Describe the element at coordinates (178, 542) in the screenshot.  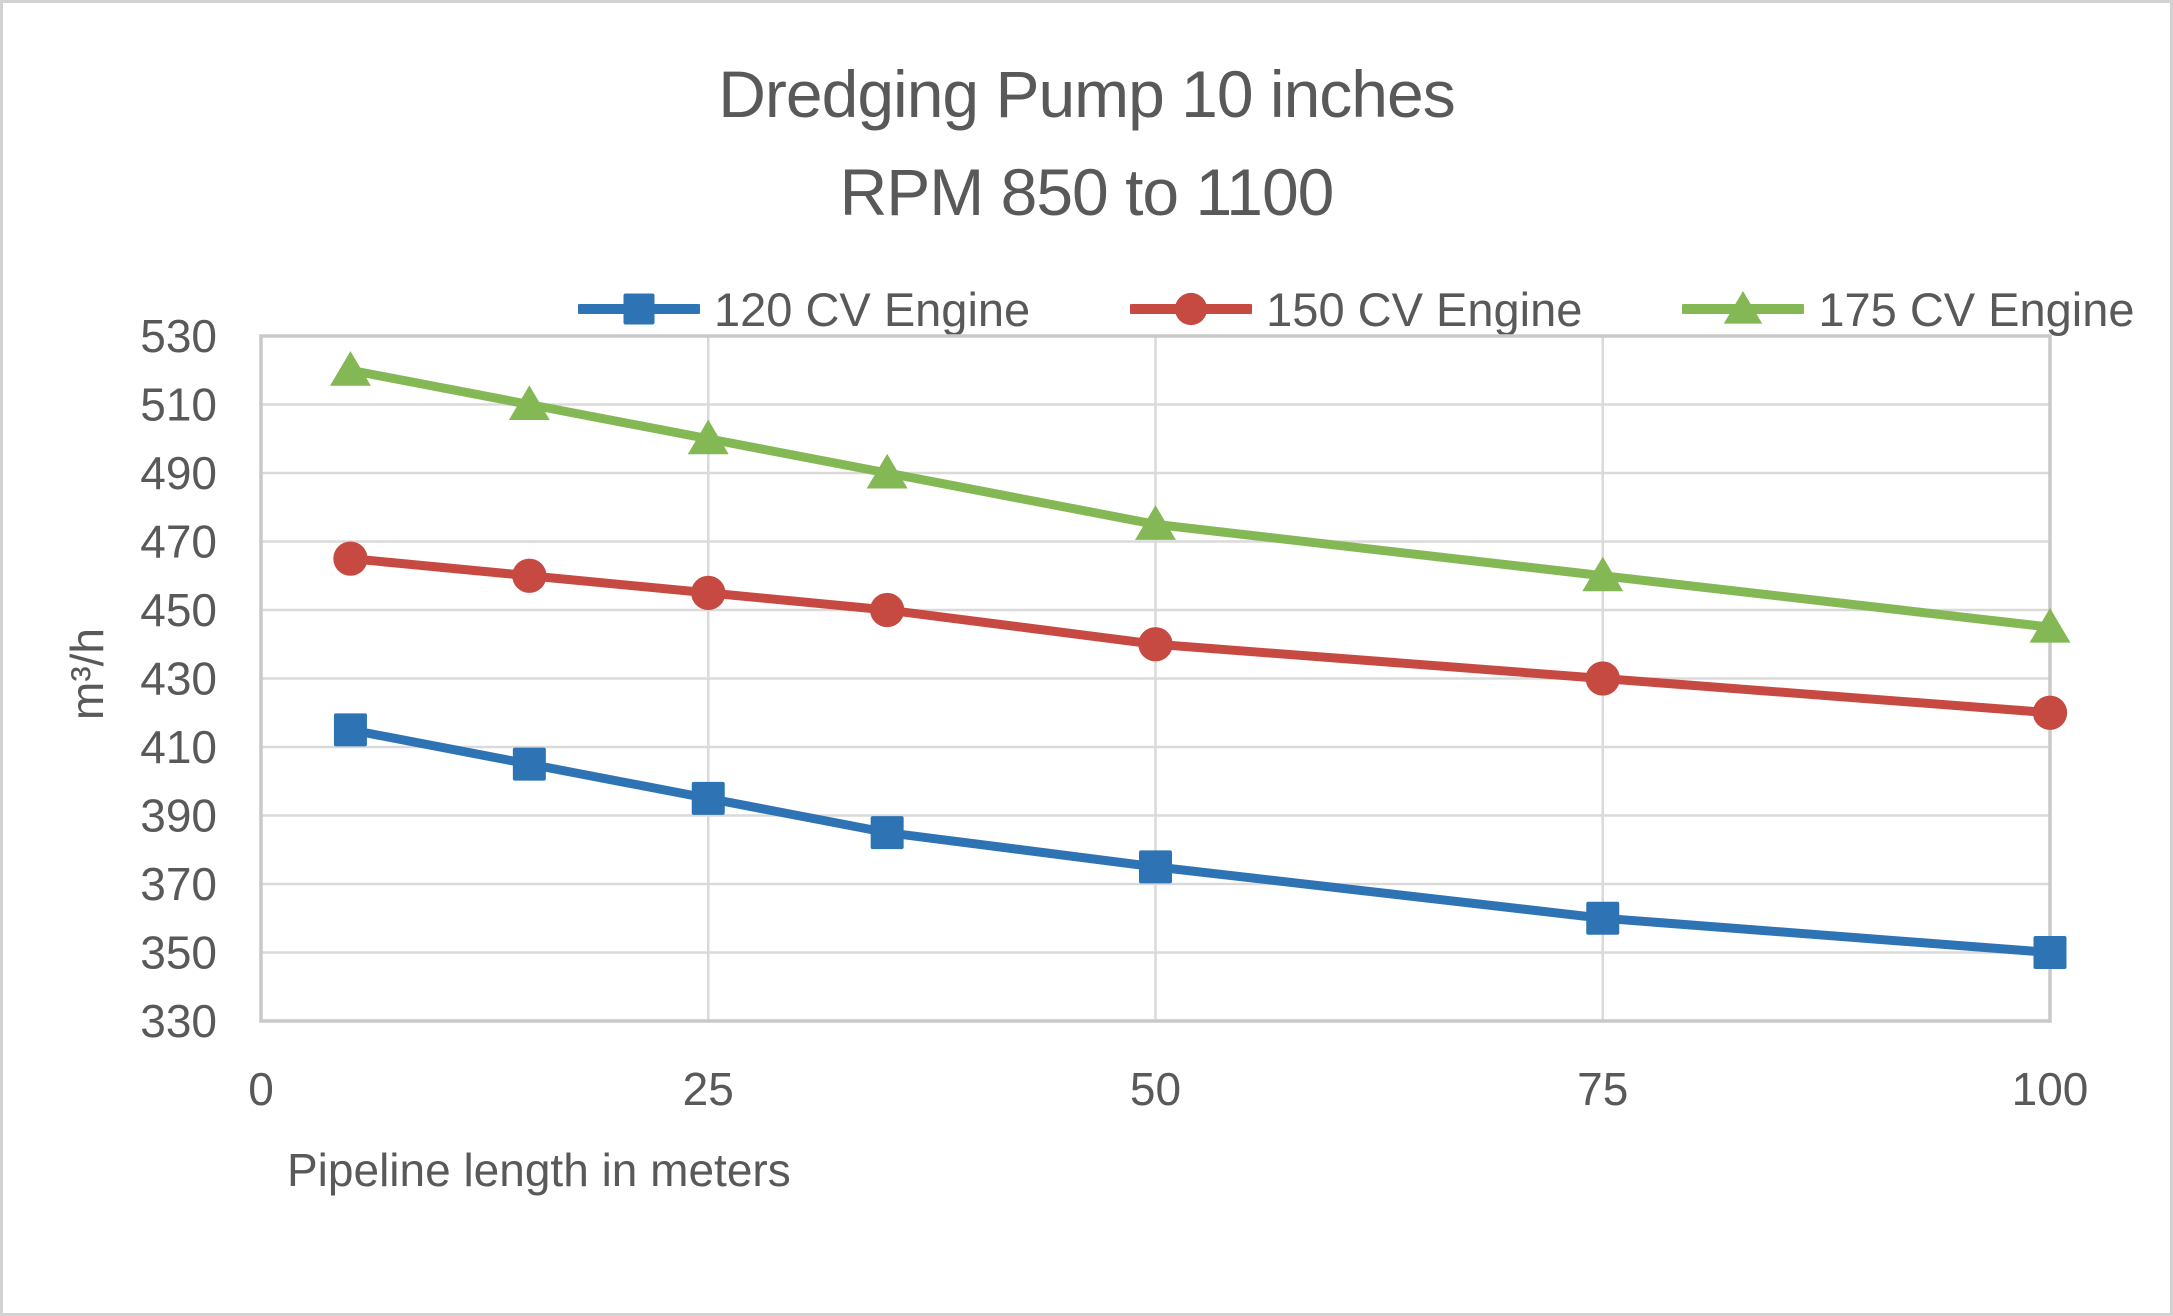
I see `y-tick-label: 470` at that location.